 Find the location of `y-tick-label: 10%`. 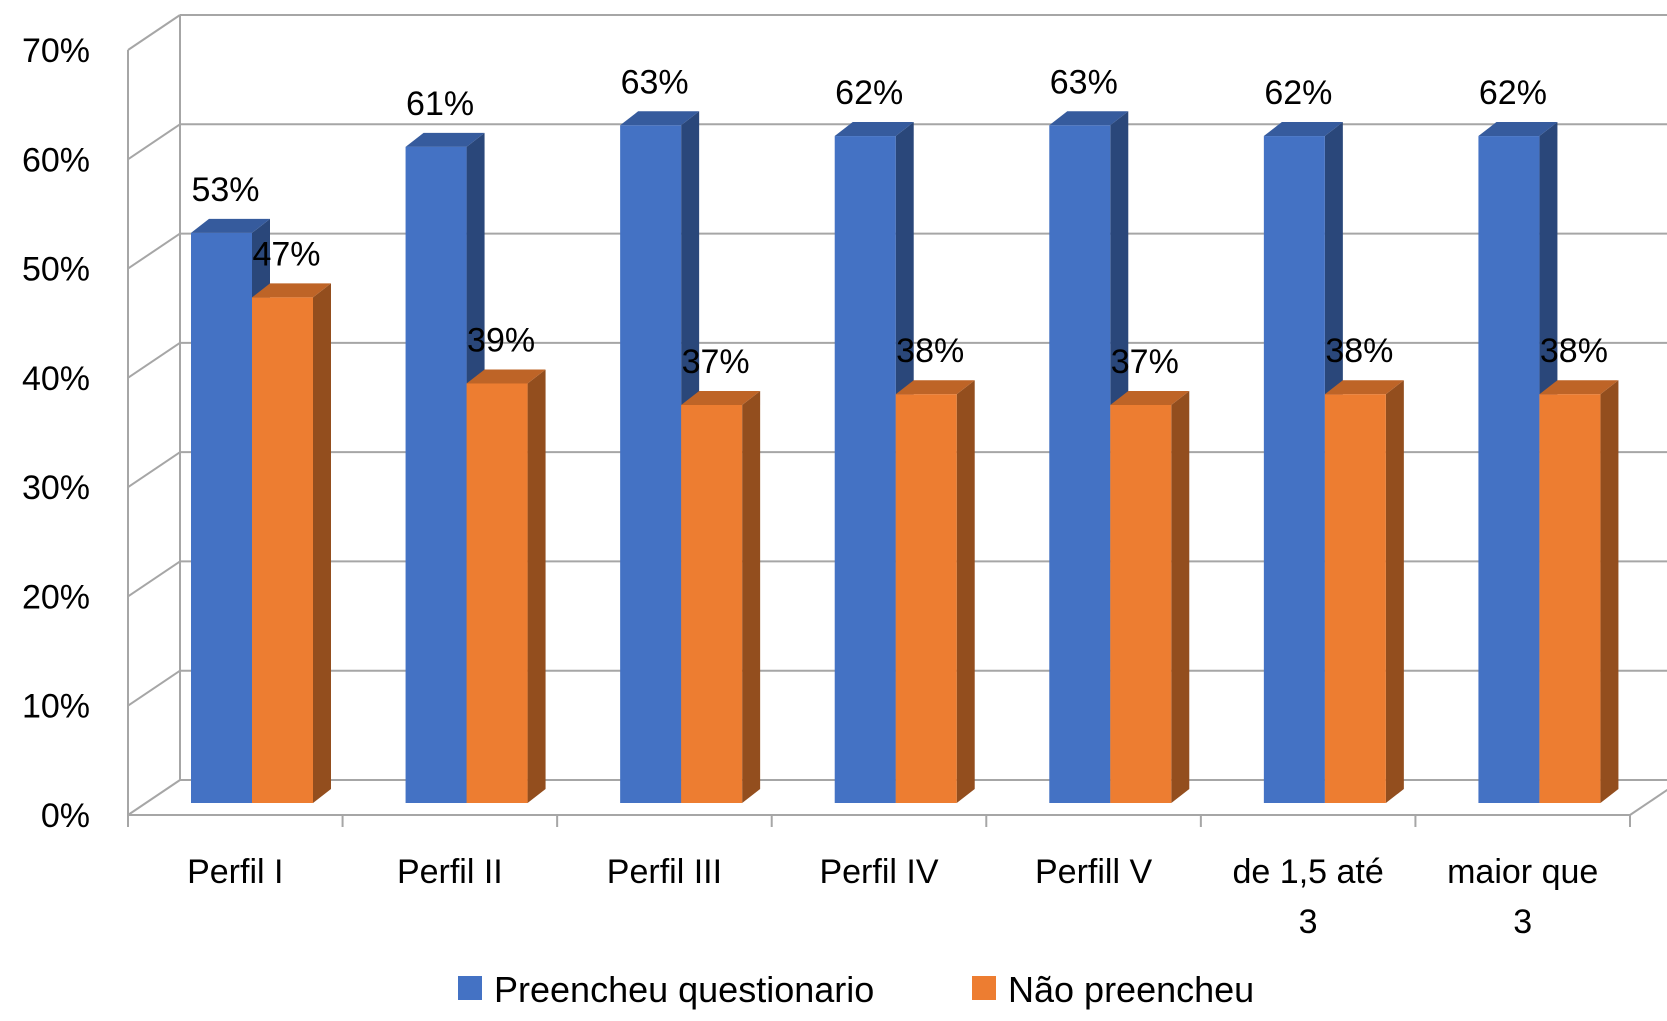

y-tick-label: 10% is located at coordinates (56, 707).